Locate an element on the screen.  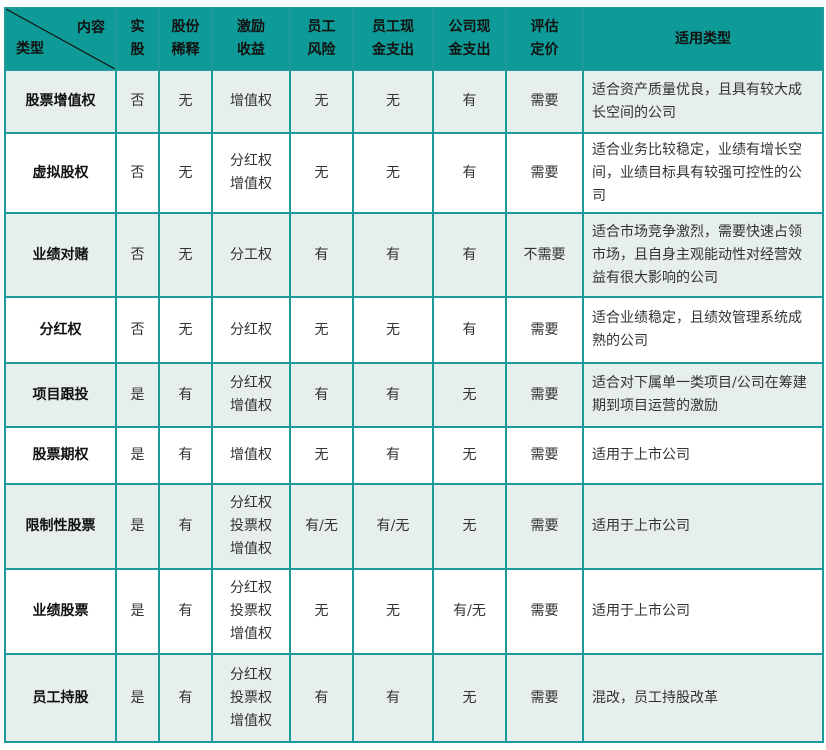
applicable-type-cell: 适合资产质量优良，且具有较大成长空间的公司 is located at coordinates (703, 101).